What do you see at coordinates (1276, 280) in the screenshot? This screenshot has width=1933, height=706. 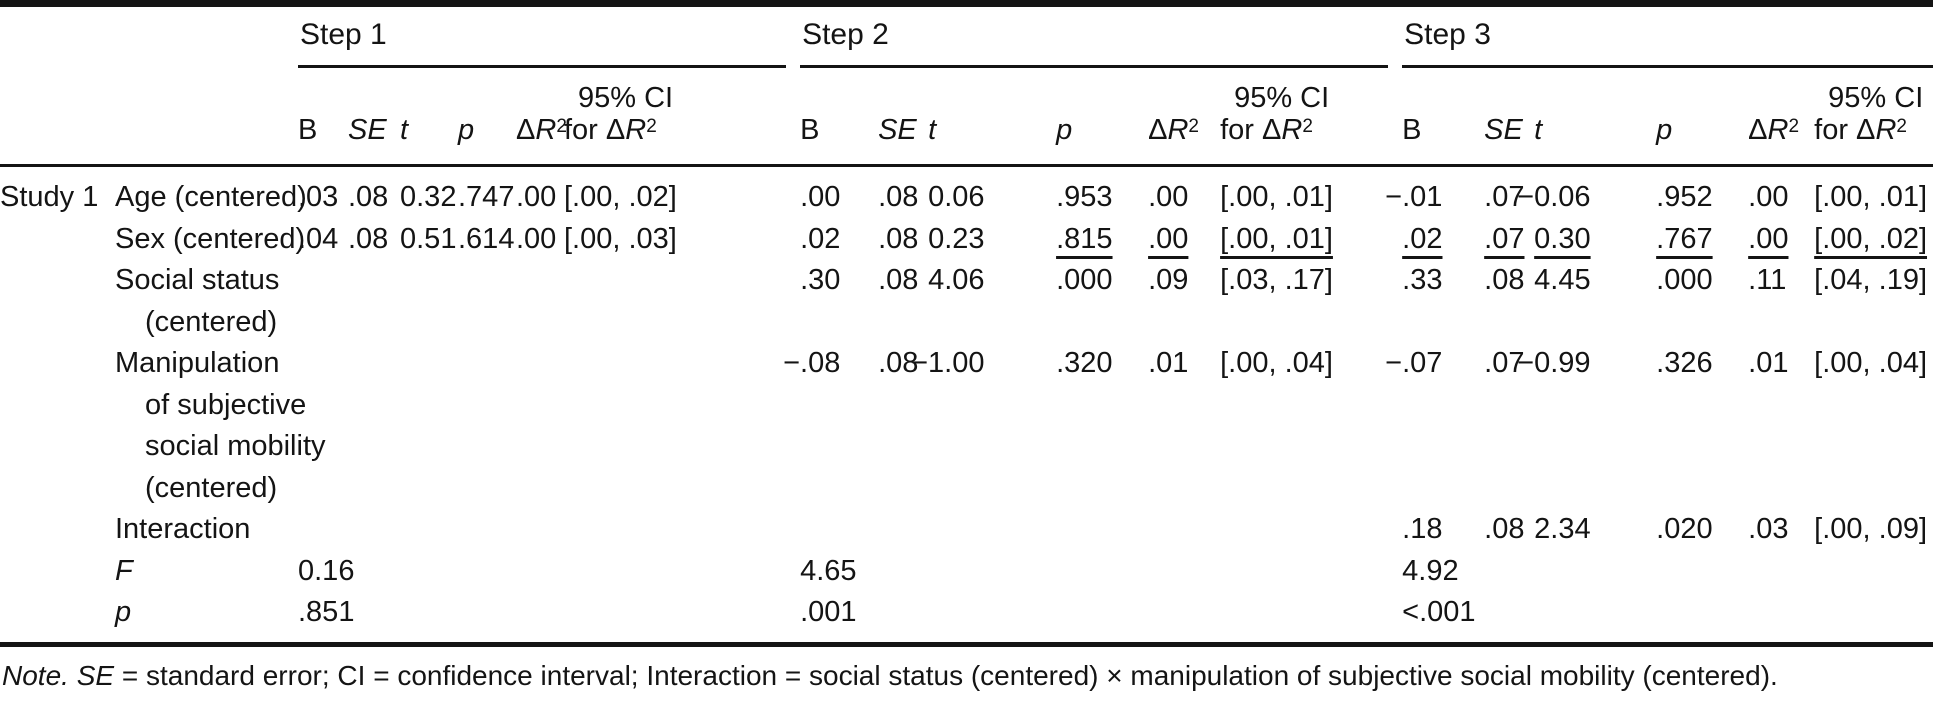 I see `table-cell: [.03, .17]` at bounding box center [1276, 280].